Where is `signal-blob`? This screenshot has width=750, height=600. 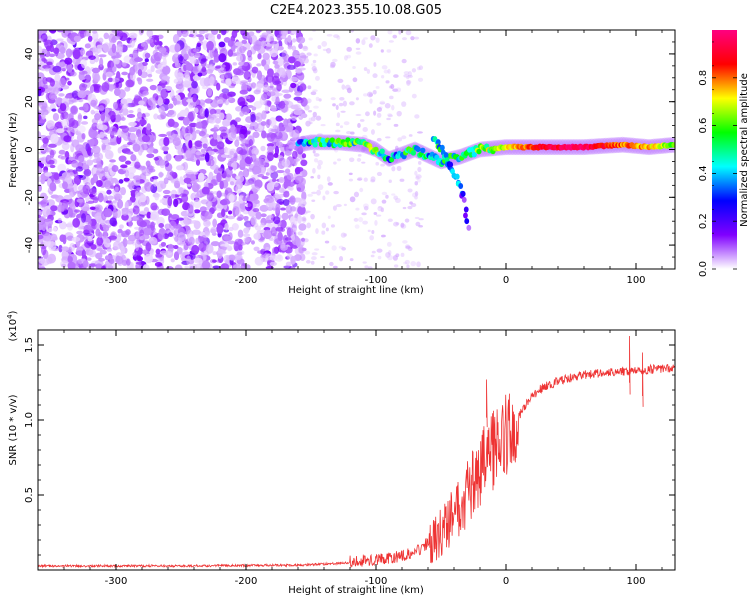
signal-blob is located at coordinates (315, 144).